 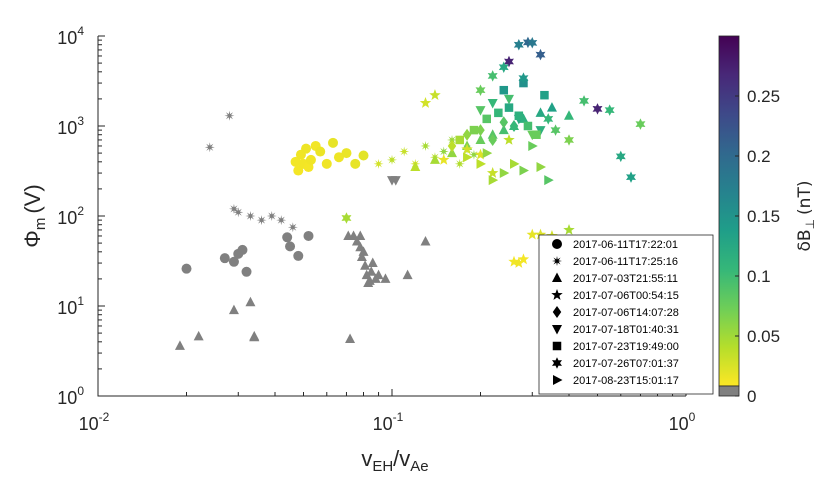 I want to click on colorbar-title-base: δB, so click(x=805, y=240).